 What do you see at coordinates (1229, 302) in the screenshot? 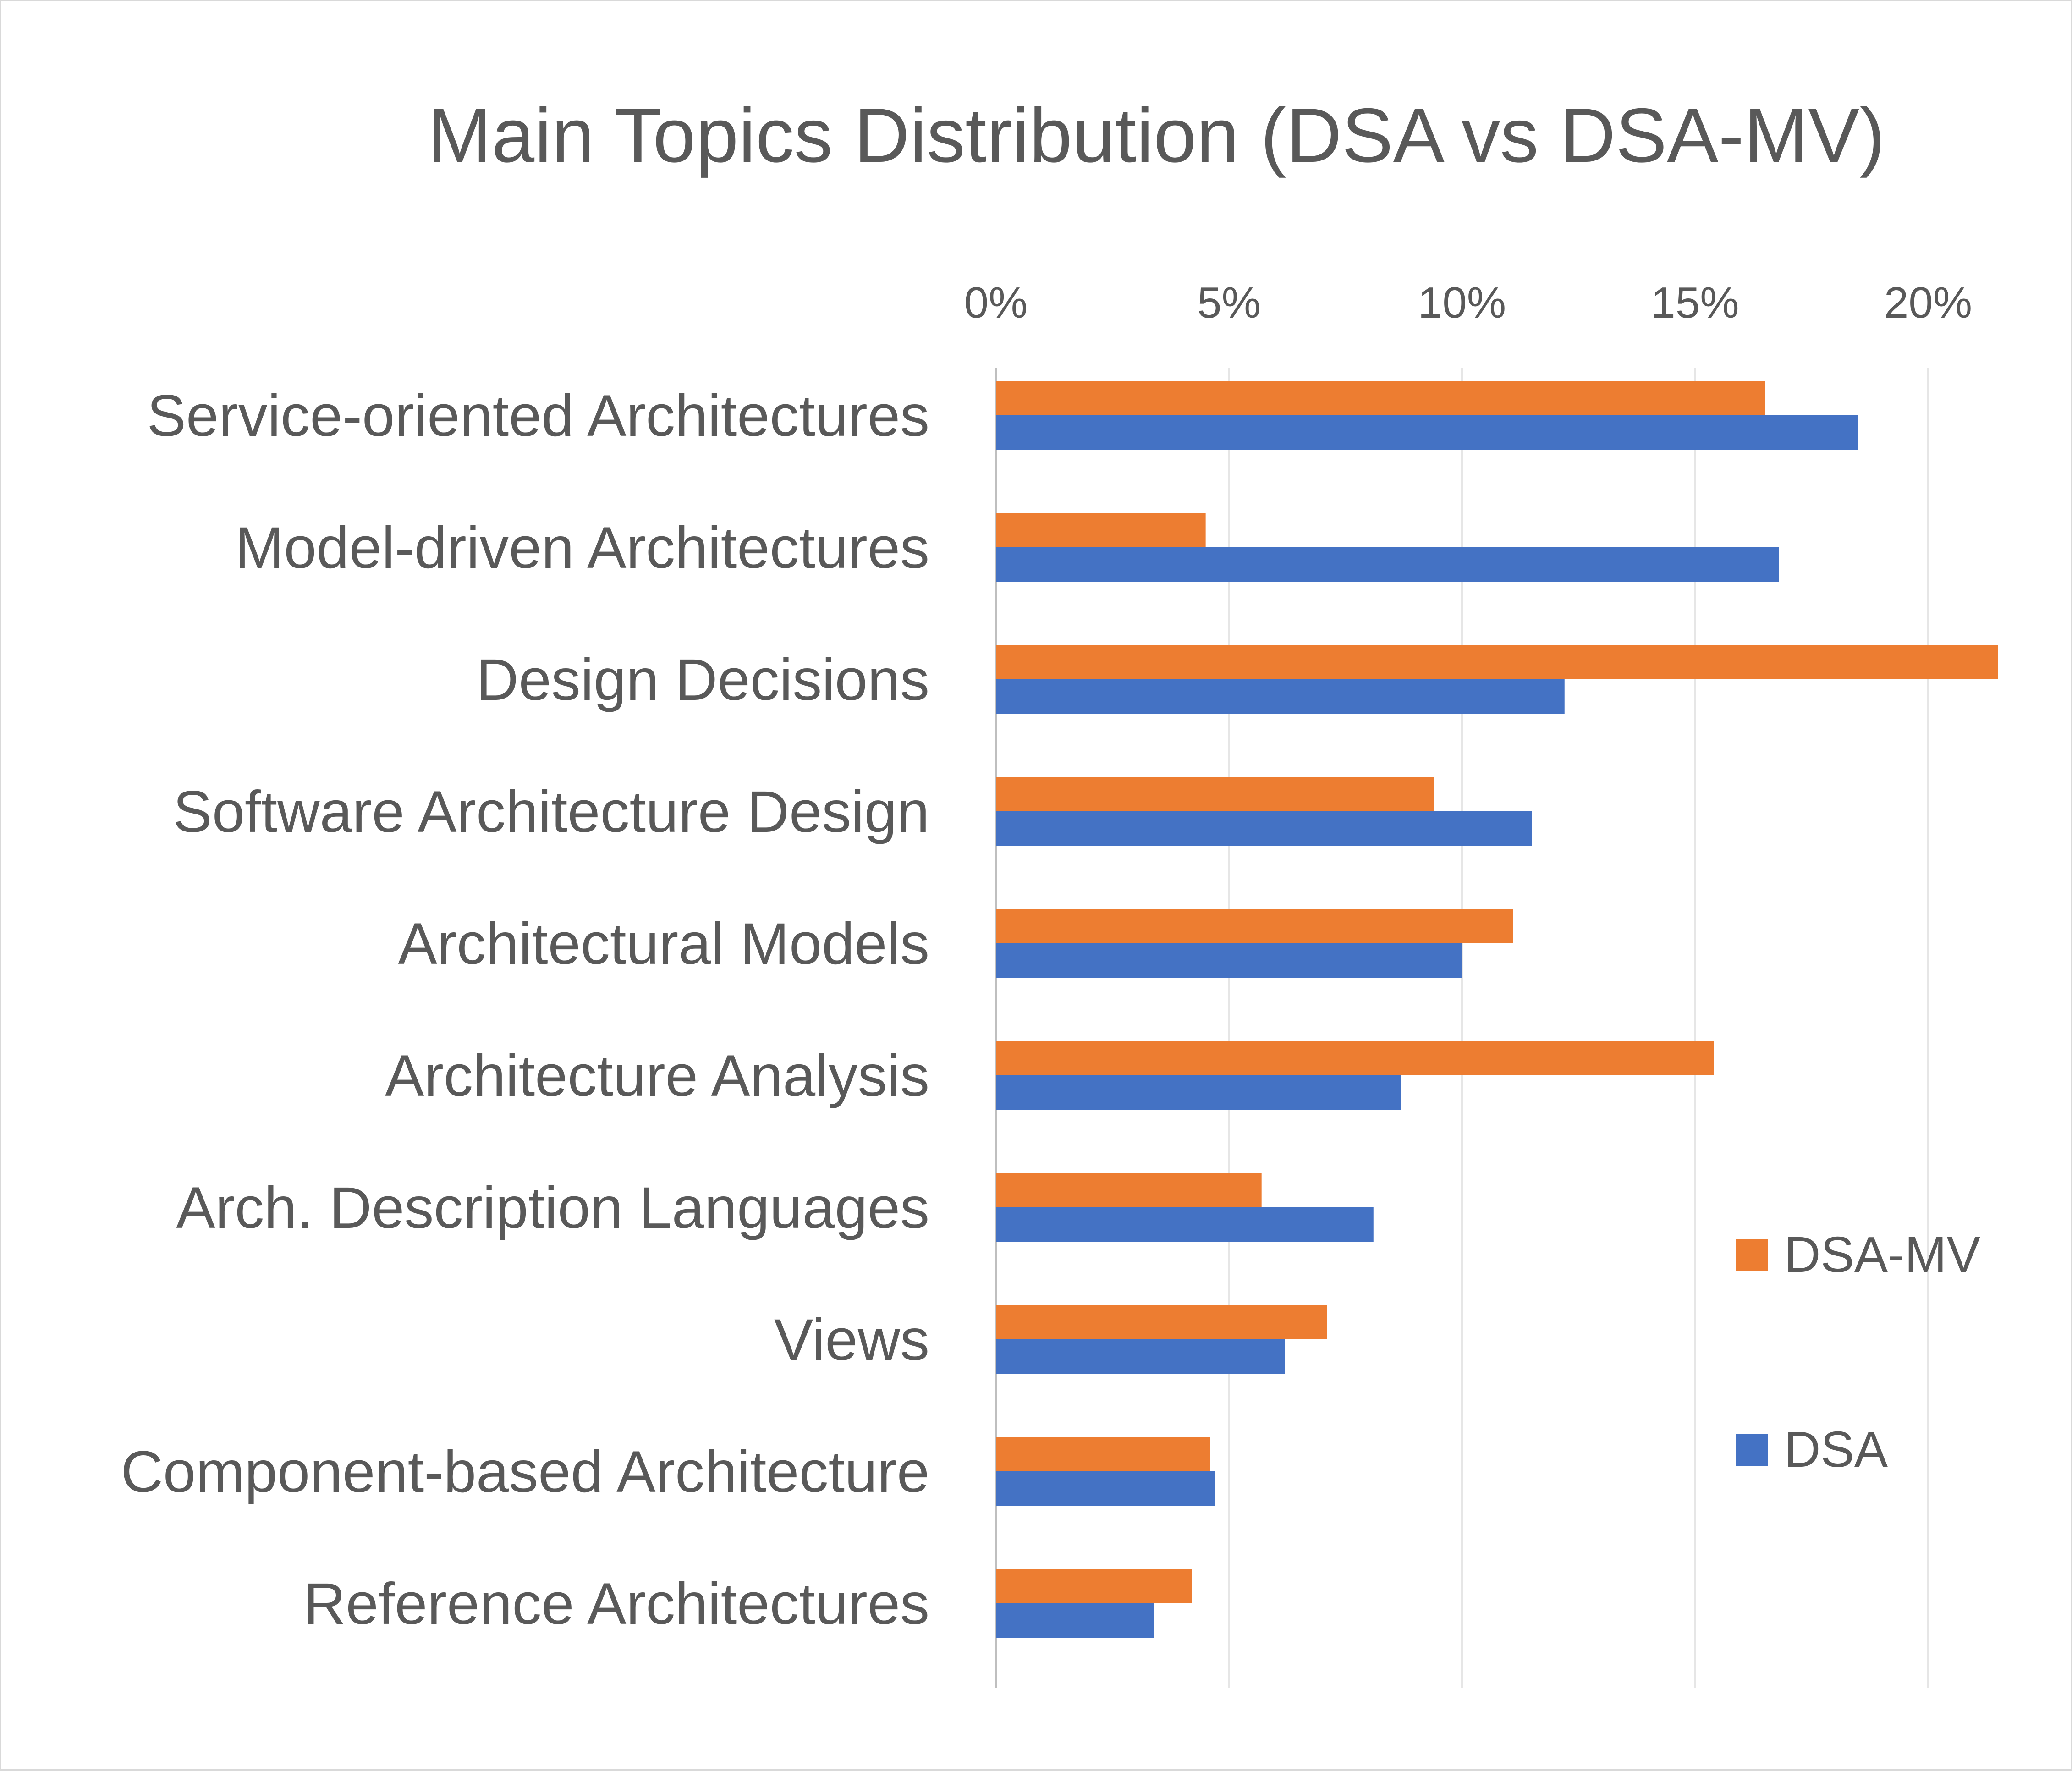
I see `x-tick-label: 5%` at bounding box center [1229, 302].